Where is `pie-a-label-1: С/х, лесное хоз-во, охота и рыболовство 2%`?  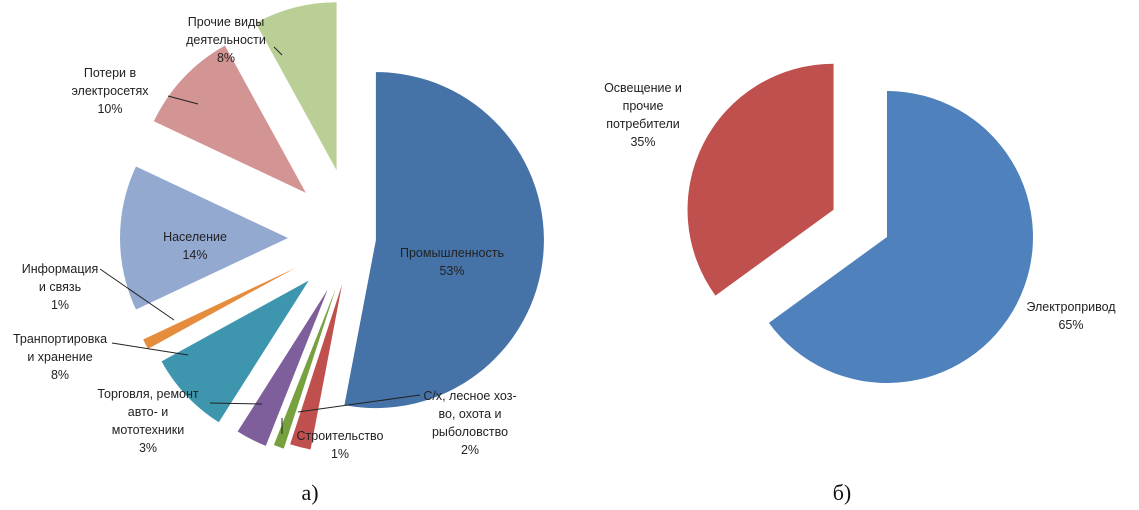
pie-a-label-1: С/х, лесное хоз-во, охота и рыболовство 2% is located at coordinates (469, 423).